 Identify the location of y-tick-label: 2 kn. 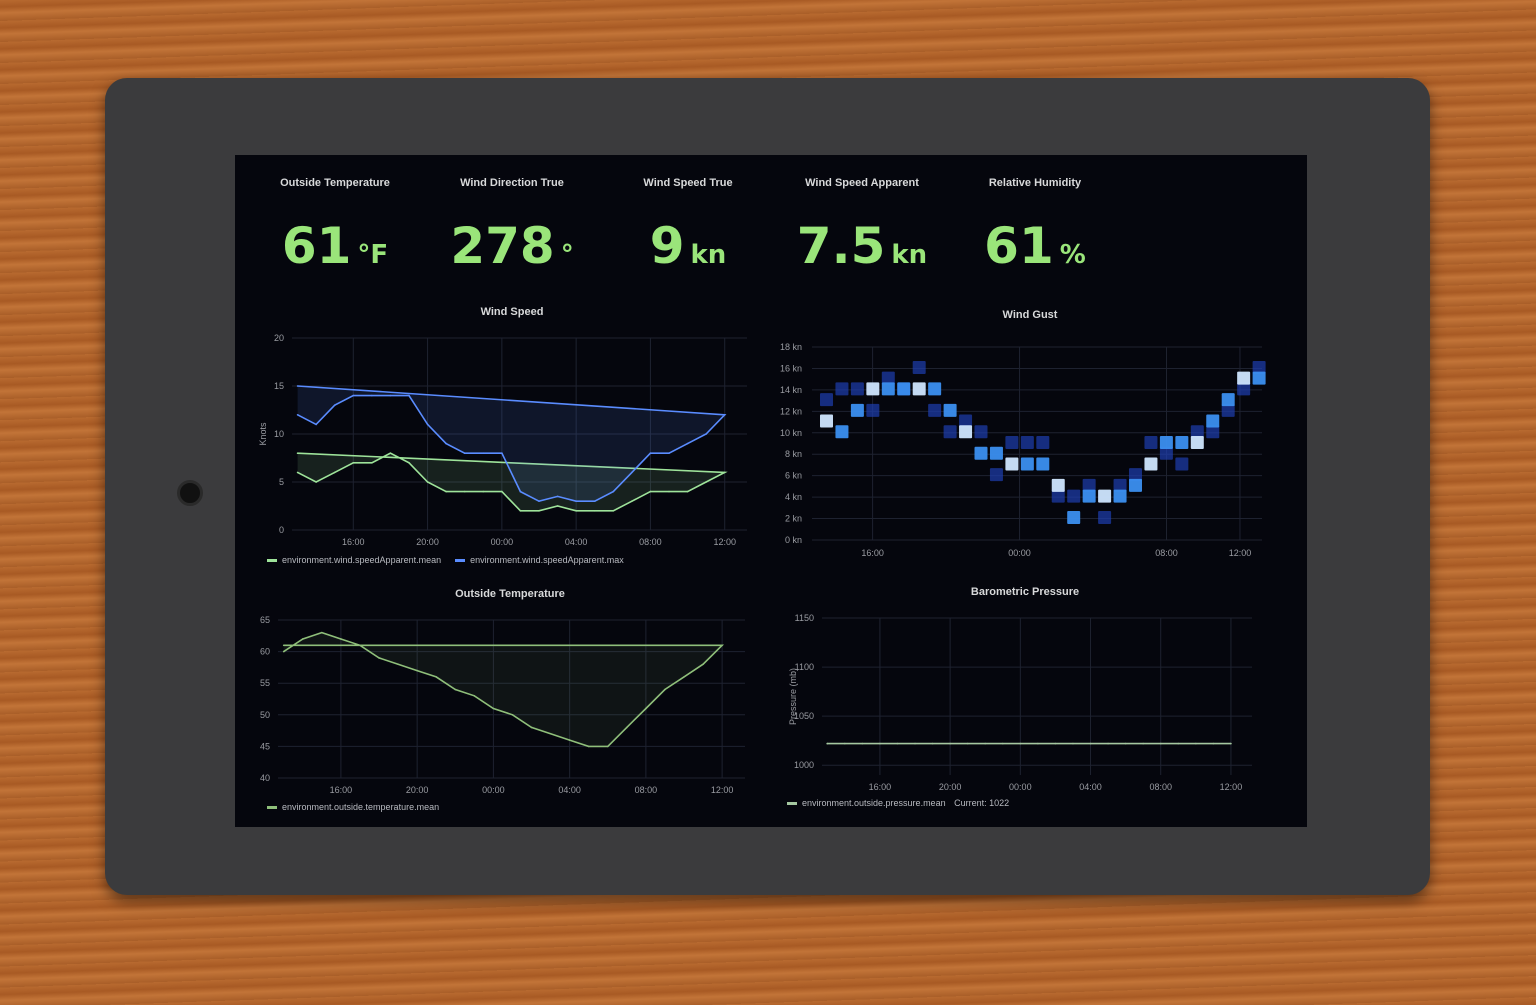
(793, 519).